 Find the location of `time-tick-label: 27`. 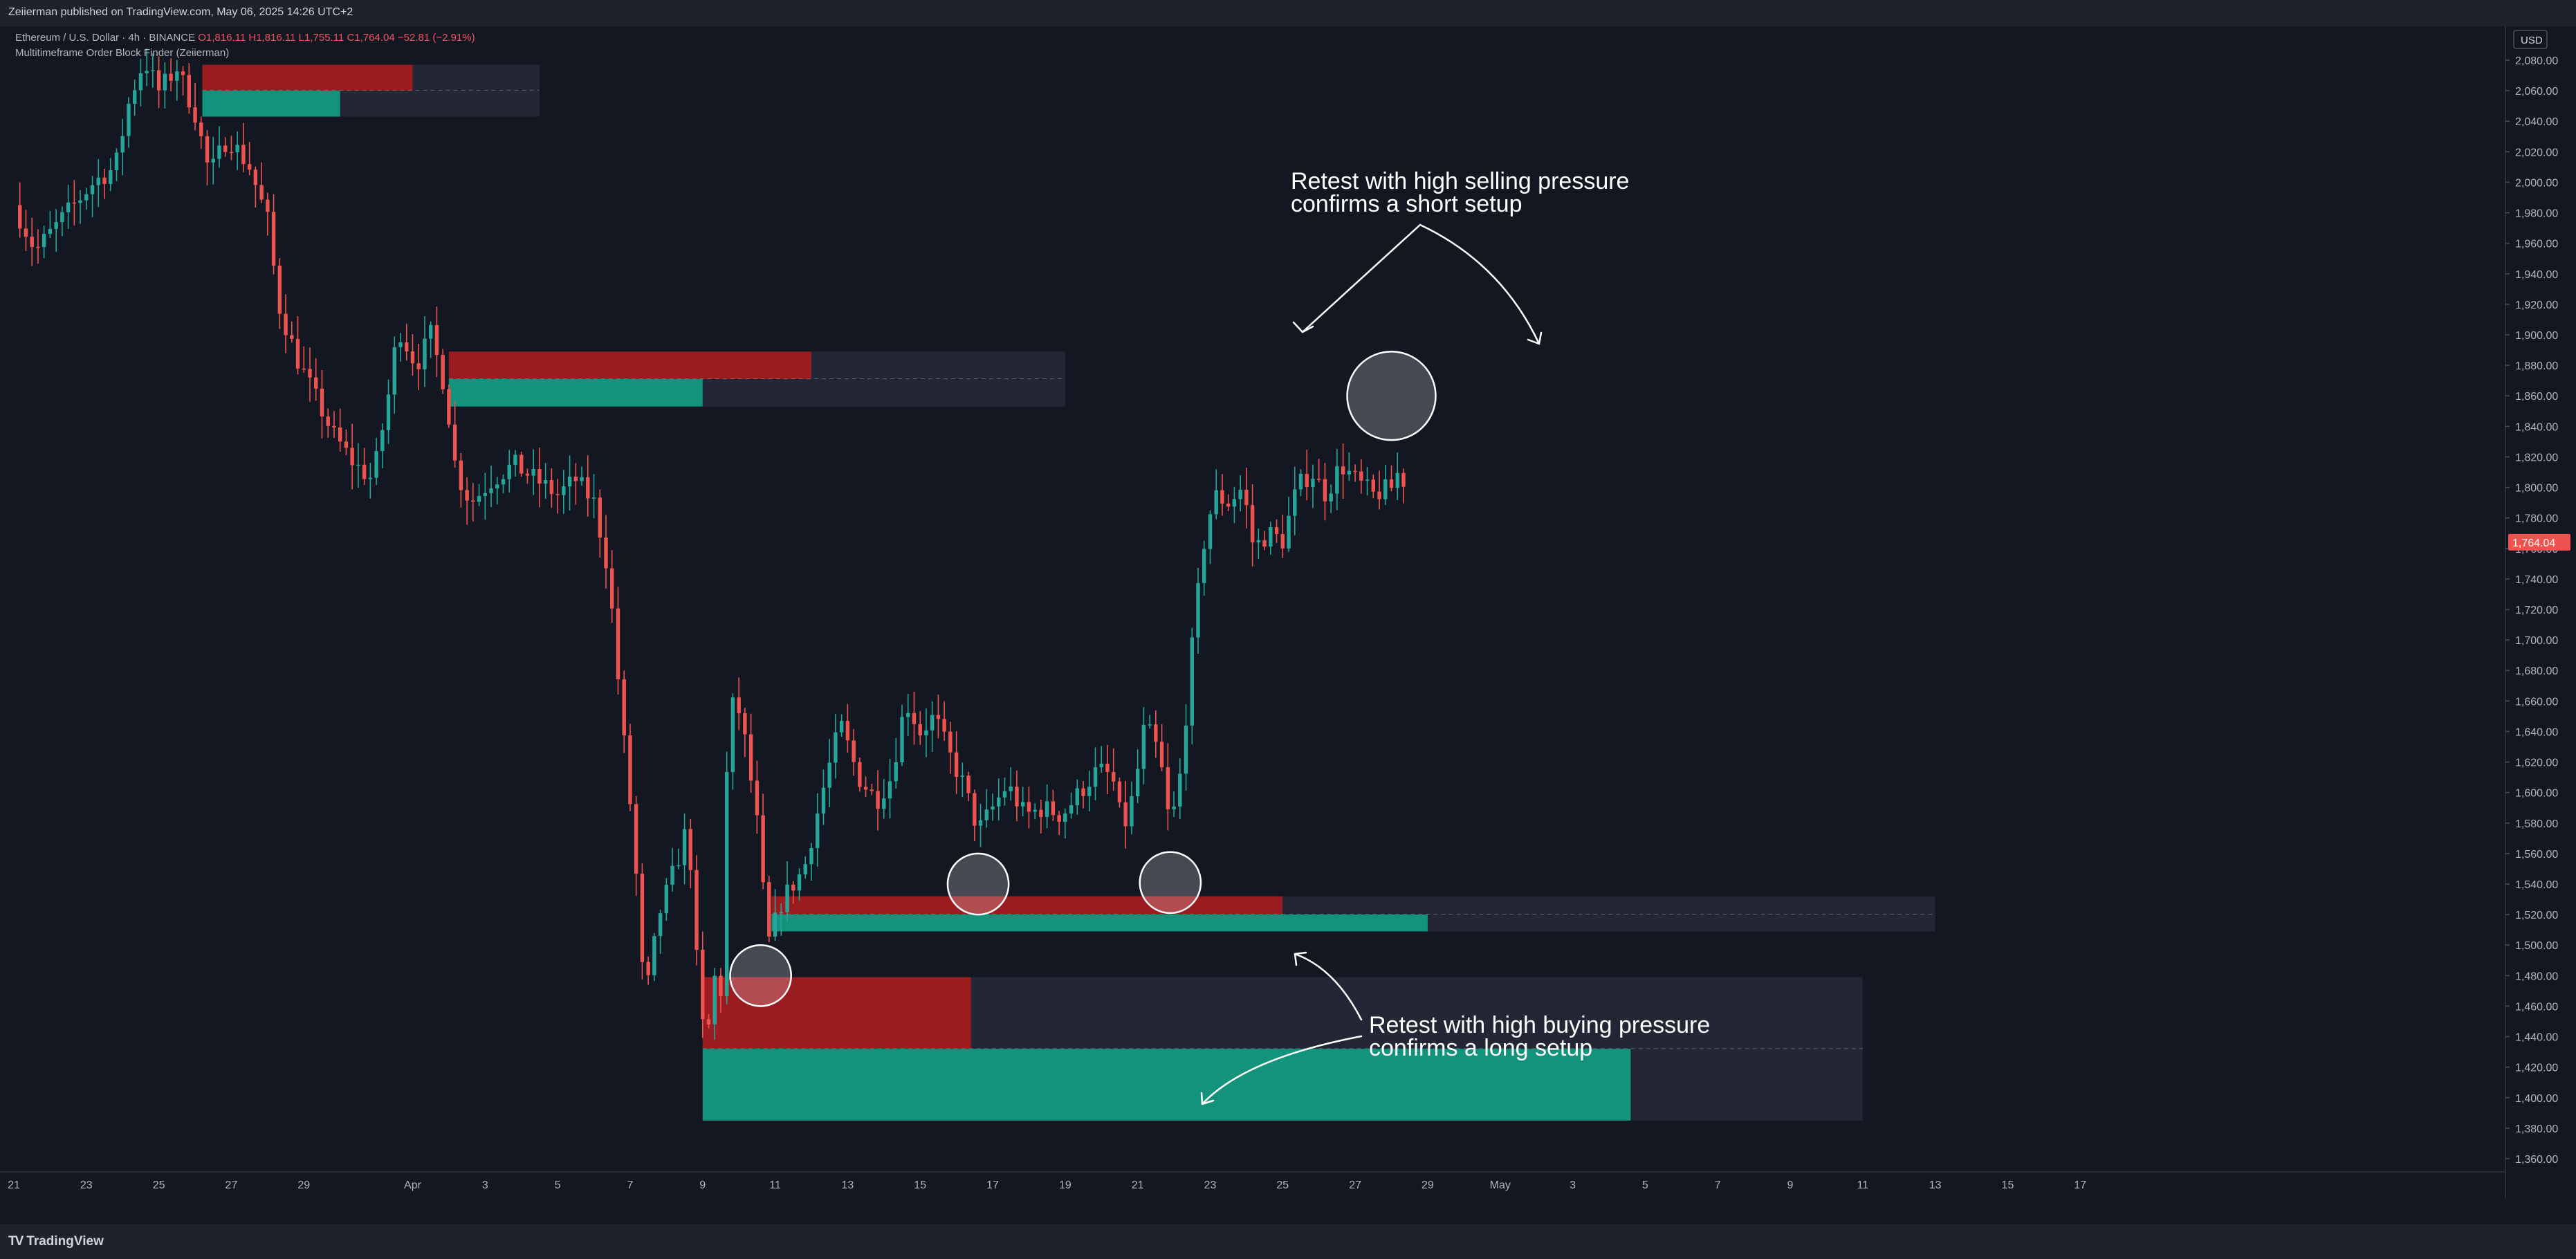

time-tick-label: 27 is located at coordinates (232, 1185).